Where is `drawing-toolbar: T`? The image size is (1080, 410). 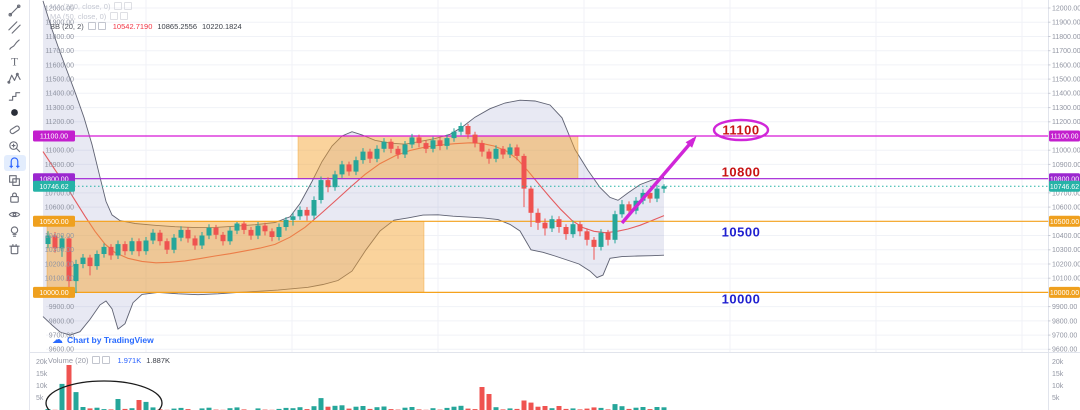
drawing-toolbar: T is located at coordinates (15, 205).